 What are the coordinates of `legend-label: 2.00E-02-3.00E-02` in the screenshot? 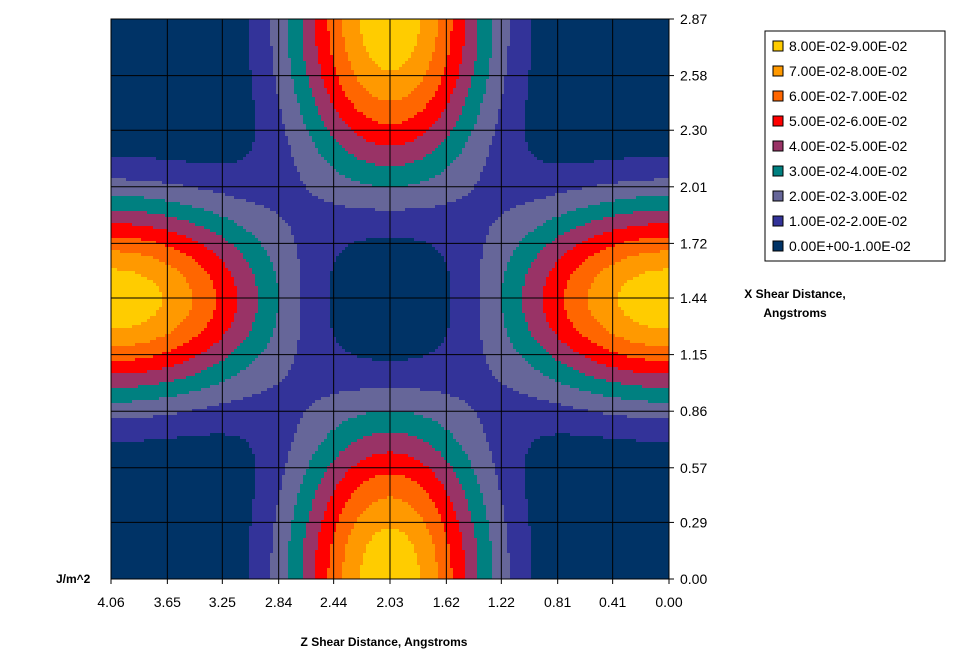 It's located at (848, 196).